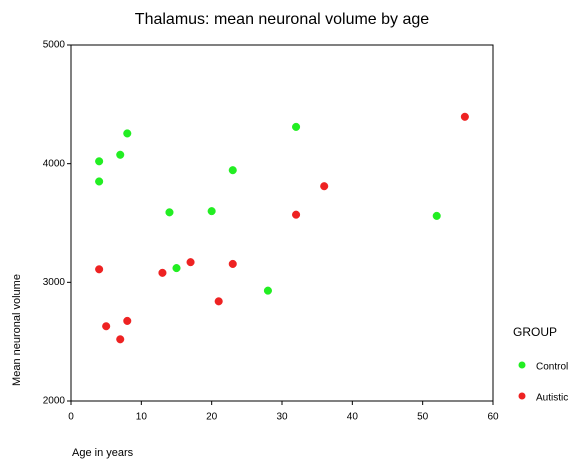  What do you see at coordinates (552, 398) in the screenshot?
I see `legend-label: Autistic` at bounding box center [552, 398].